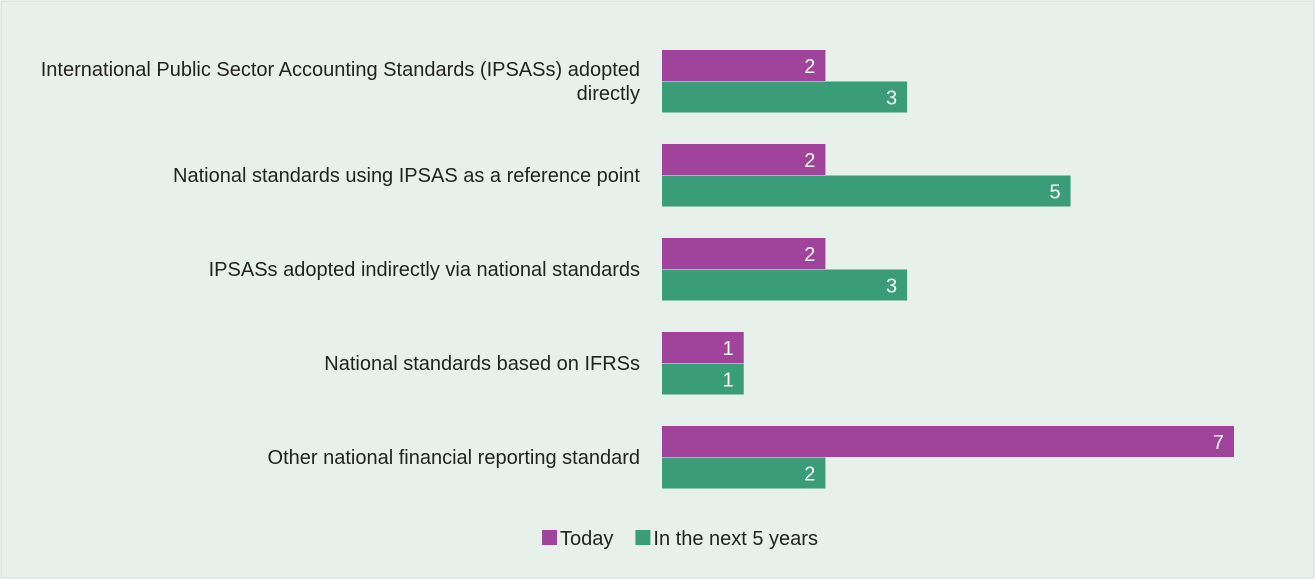 This screenshot has height=579, width=1315. Describe the element at coordinates (586, 539) in the screenshot. I see `legend-label: Today` at that location.